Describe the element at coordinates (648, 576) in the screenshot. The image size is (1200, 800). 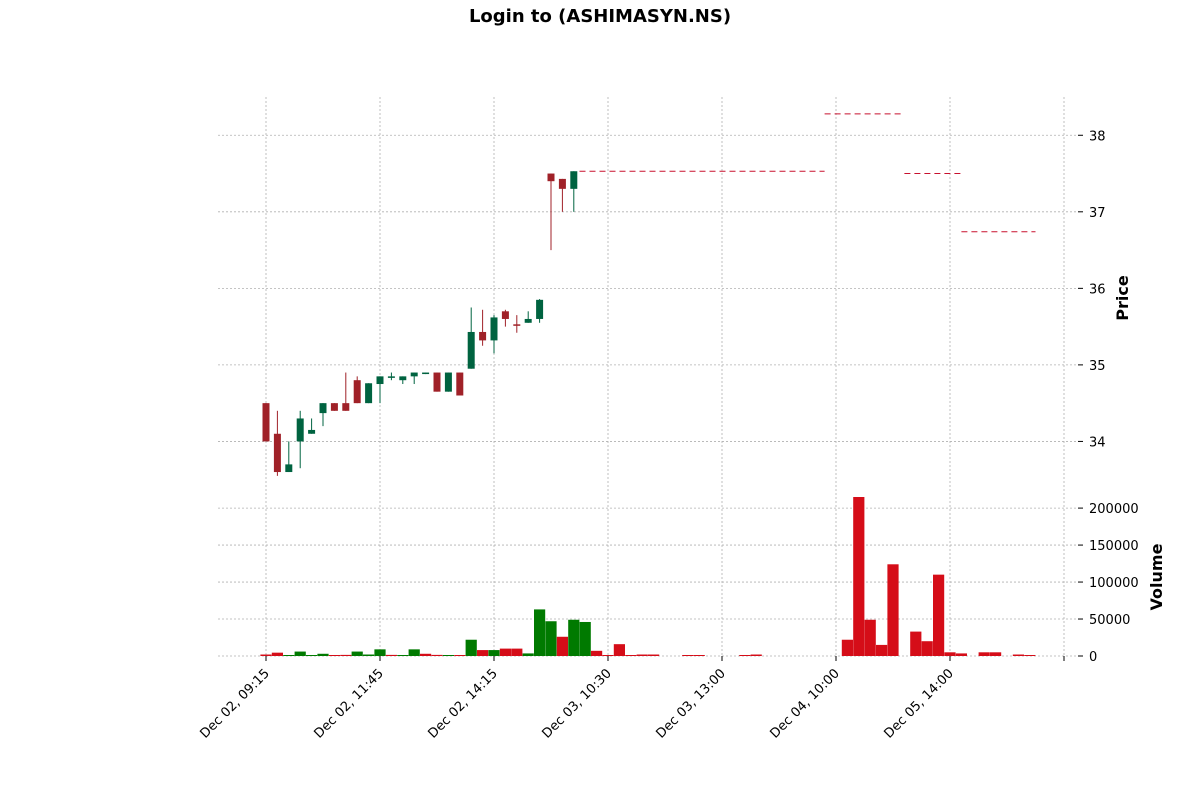
I see `volume-bars` at that location.